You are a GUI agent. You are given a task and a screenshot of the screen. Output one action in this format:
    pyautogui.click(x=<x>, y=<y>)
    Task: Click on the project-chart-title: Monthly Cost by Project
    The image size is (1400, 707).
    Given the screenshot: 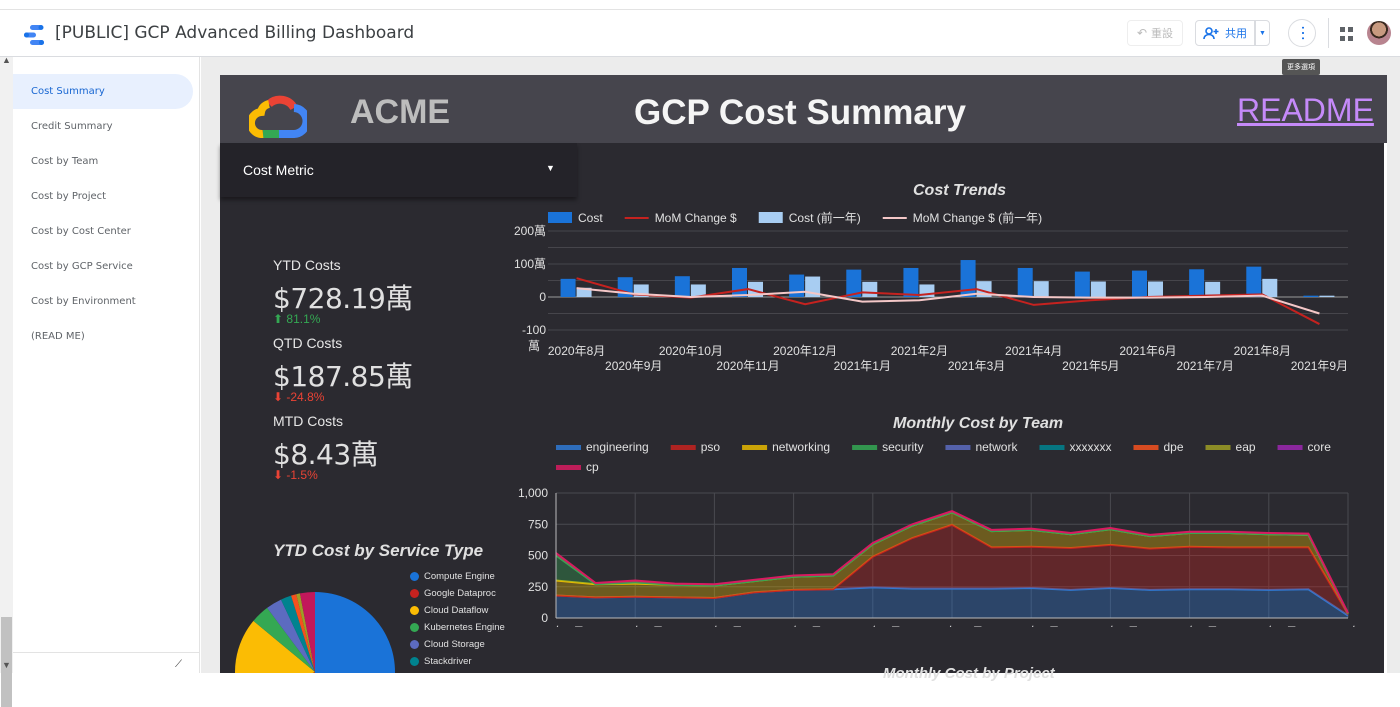 What is the action you would take?
    pyautogui.click(x=969, y=673)
    